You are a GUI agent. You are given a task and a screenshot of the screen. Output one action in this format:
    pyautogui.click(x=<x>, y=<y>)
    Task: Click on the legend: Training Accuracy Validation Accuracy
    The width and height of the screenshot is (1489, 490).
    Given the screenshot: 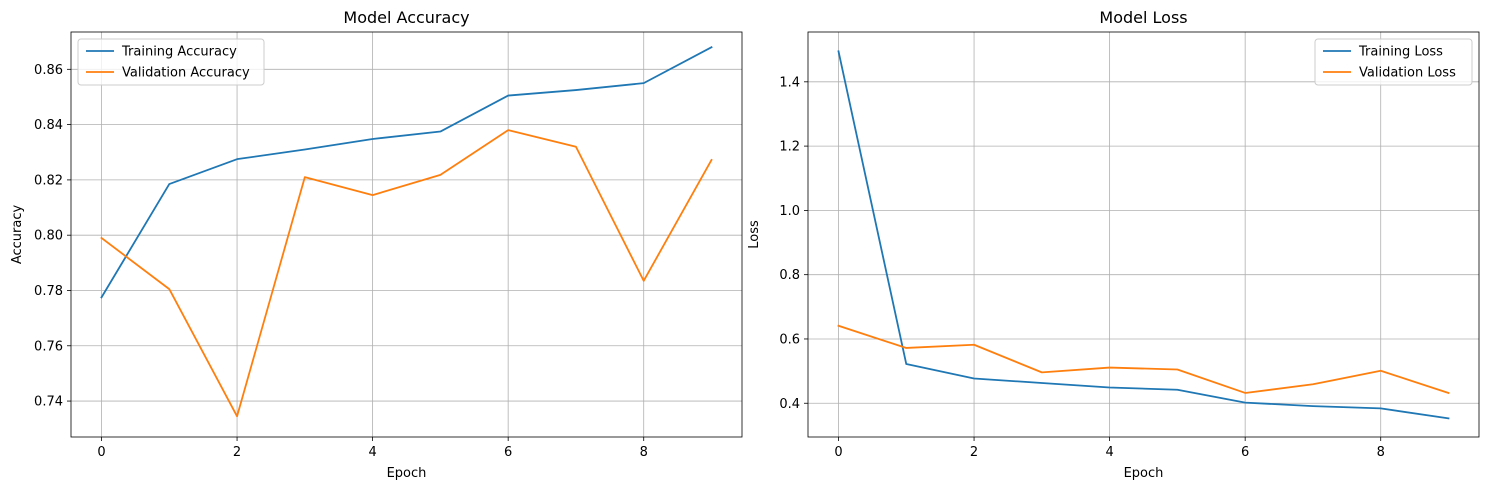 What is the action you would take?
    pyautogui.click(x=171, y=62)
    